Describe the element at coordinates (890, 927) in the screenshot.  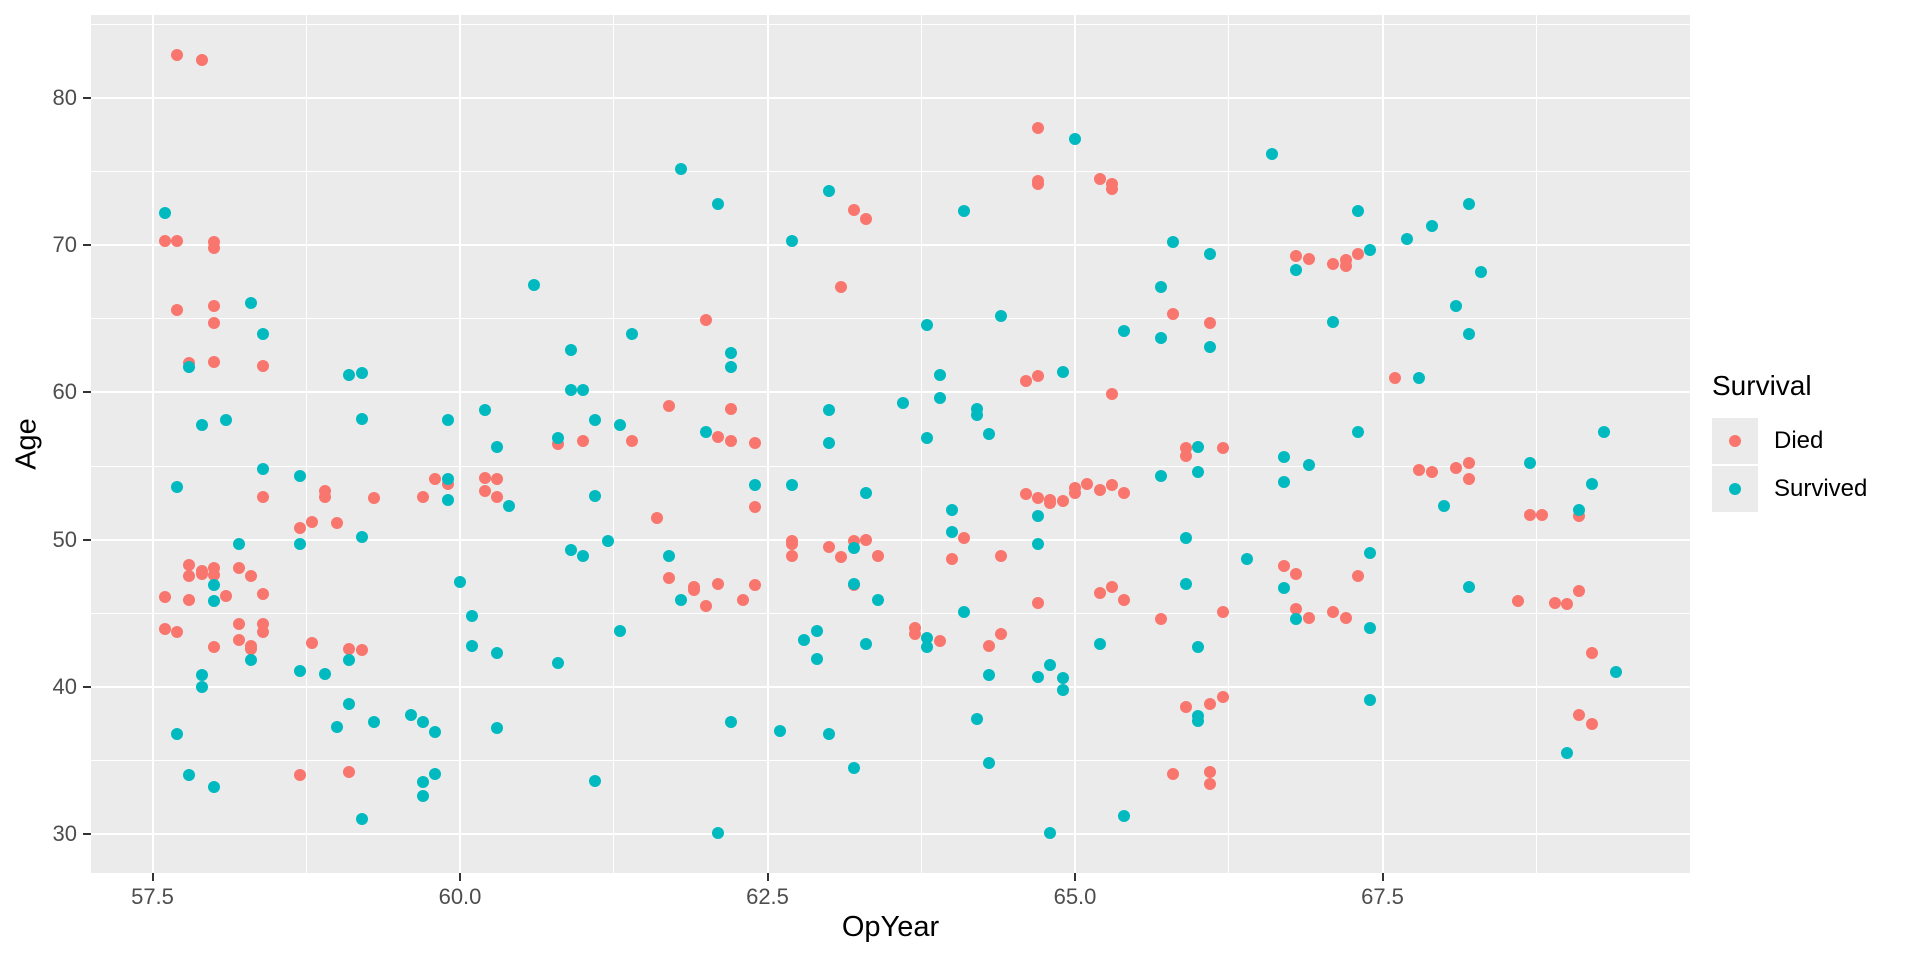
I see `x-axis-title: OpYear` at that location.